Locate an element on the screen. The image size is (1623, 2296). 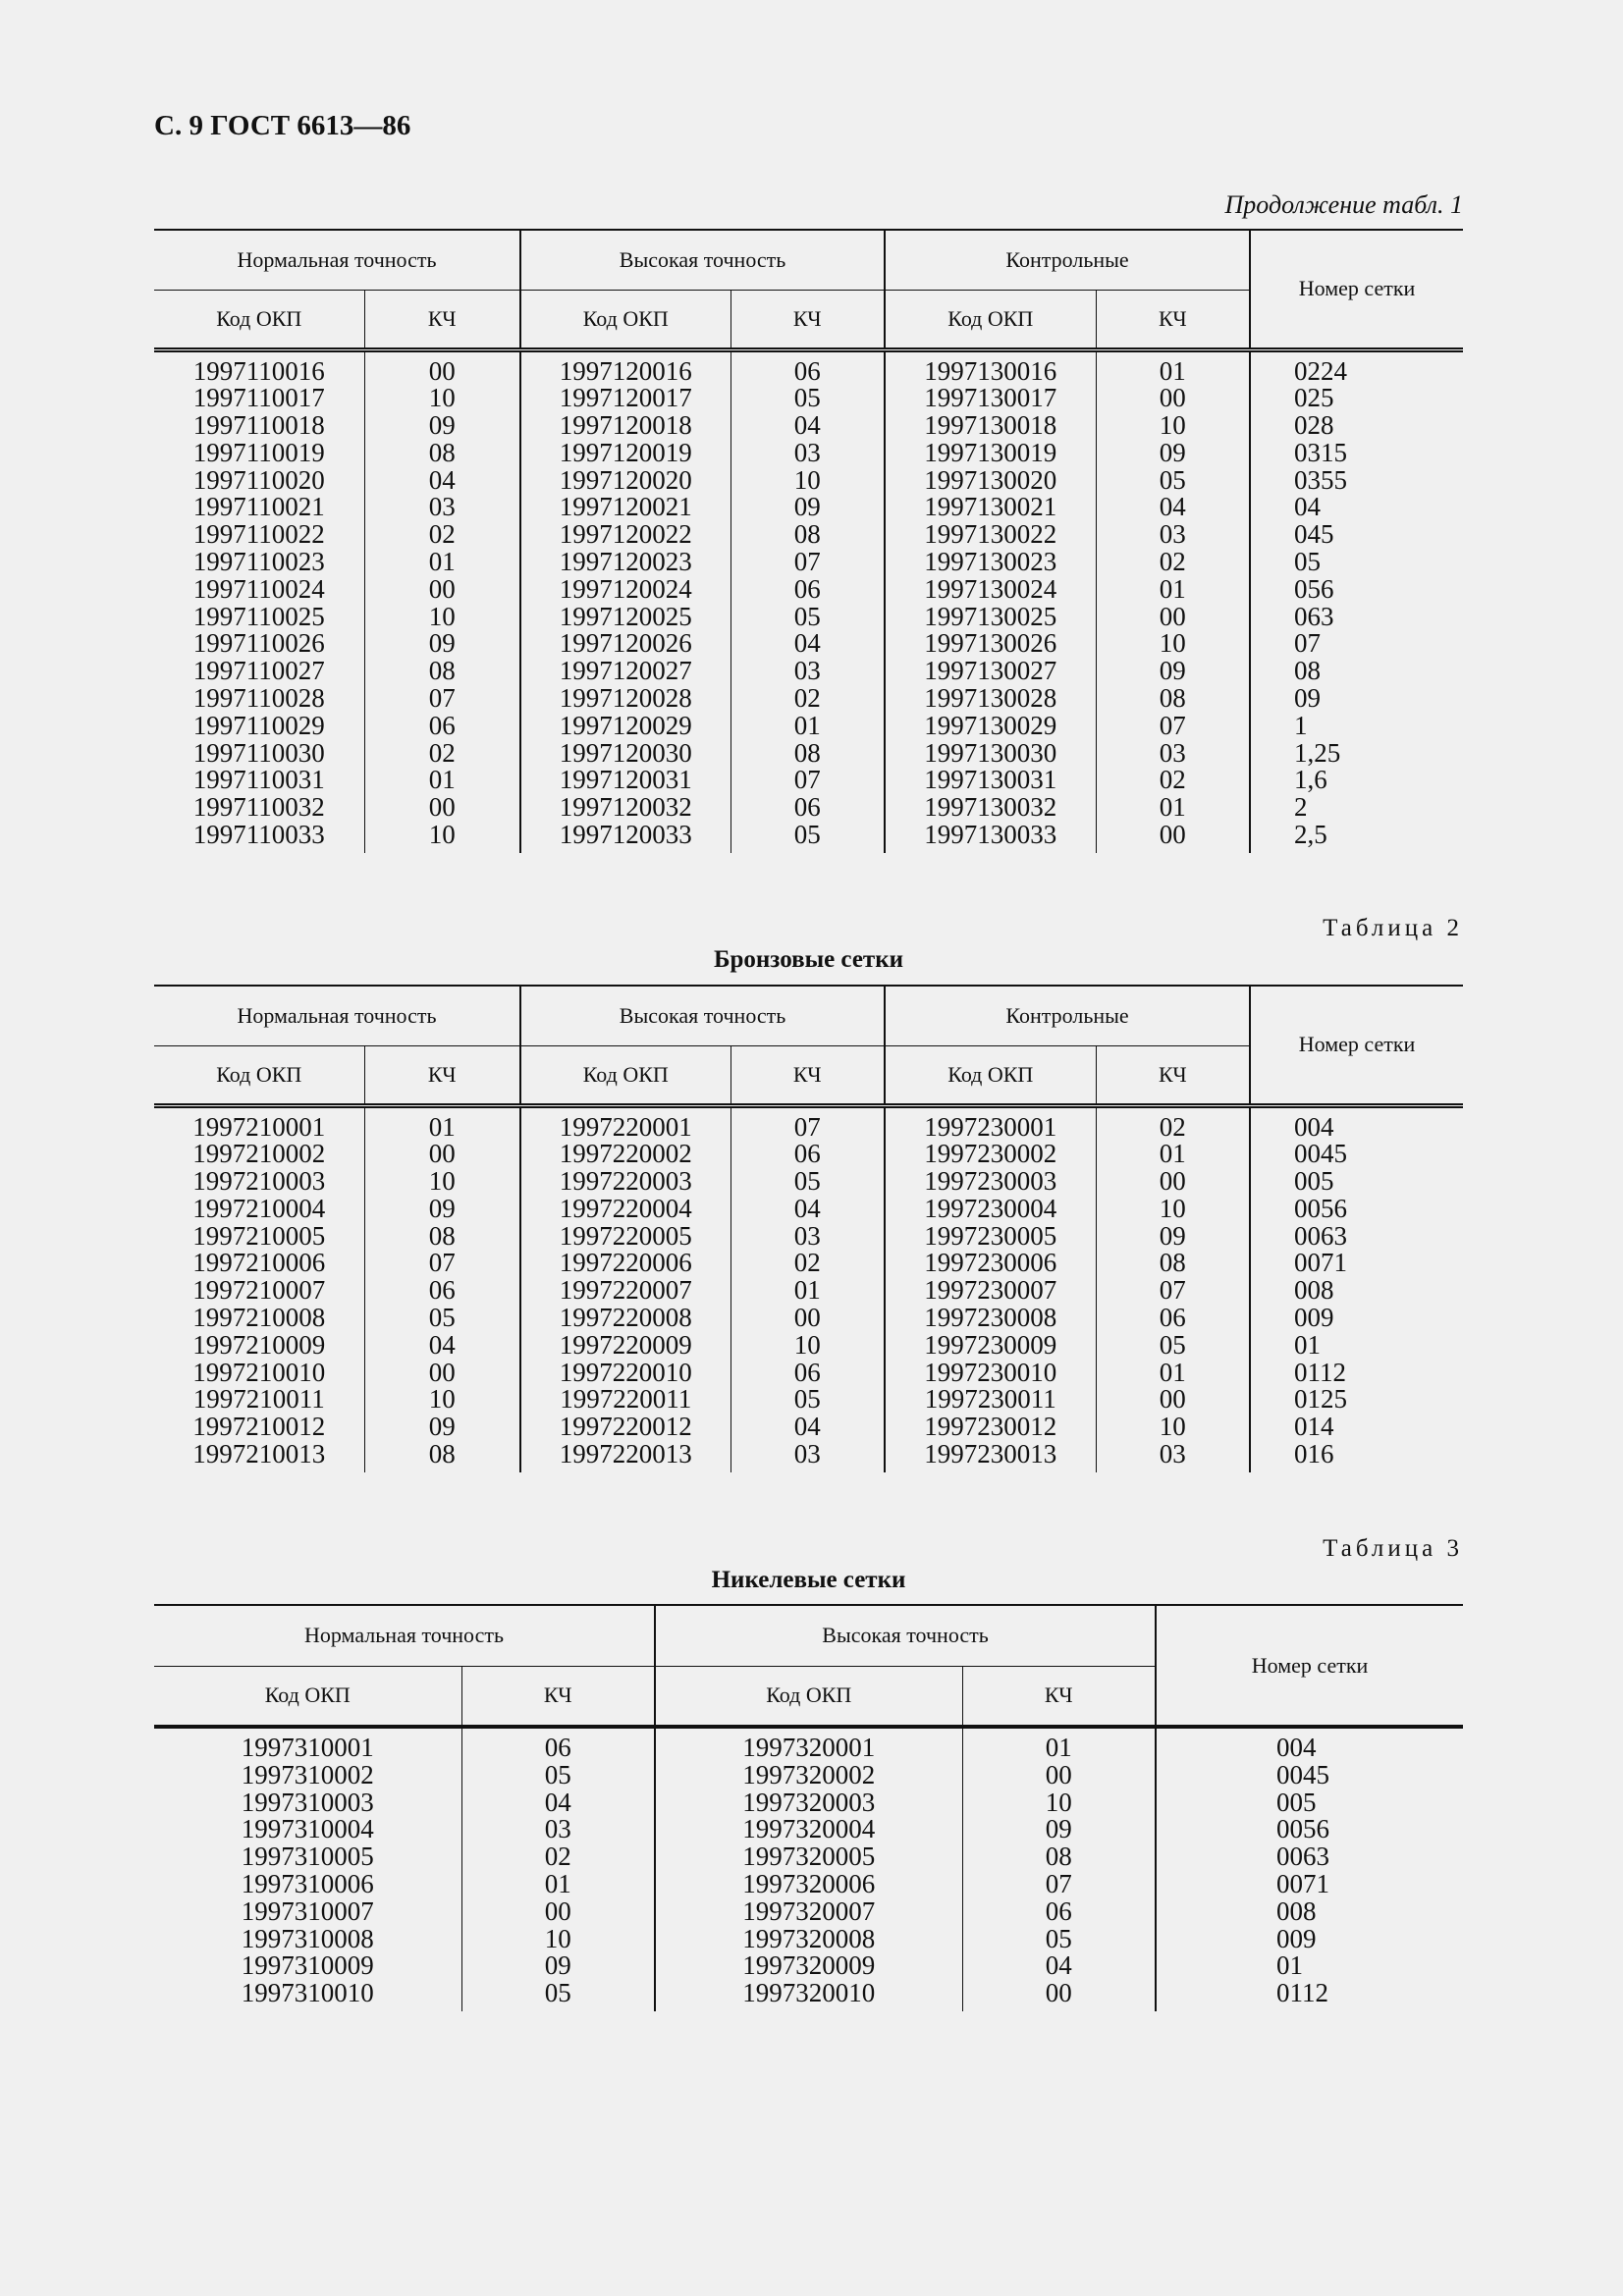
okp-code-cell: 1997230005 is located at coordinates (990, 1236).